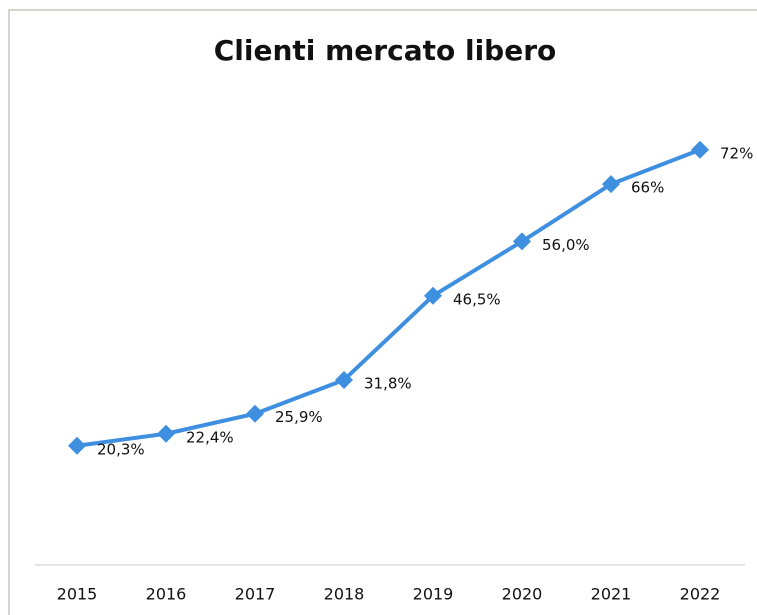 This screenshot has height=615, width=757. I want to click on x-tick-label: 2016, so click(166, 594).